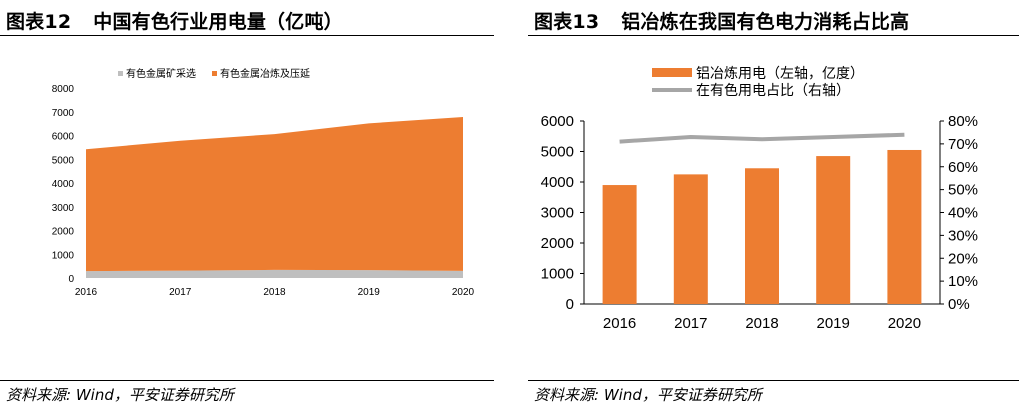 This screenshot has height=415, width=1025. Describe the element at coordinates (762, 138) in the screenshot. I see `share-line` at that location.